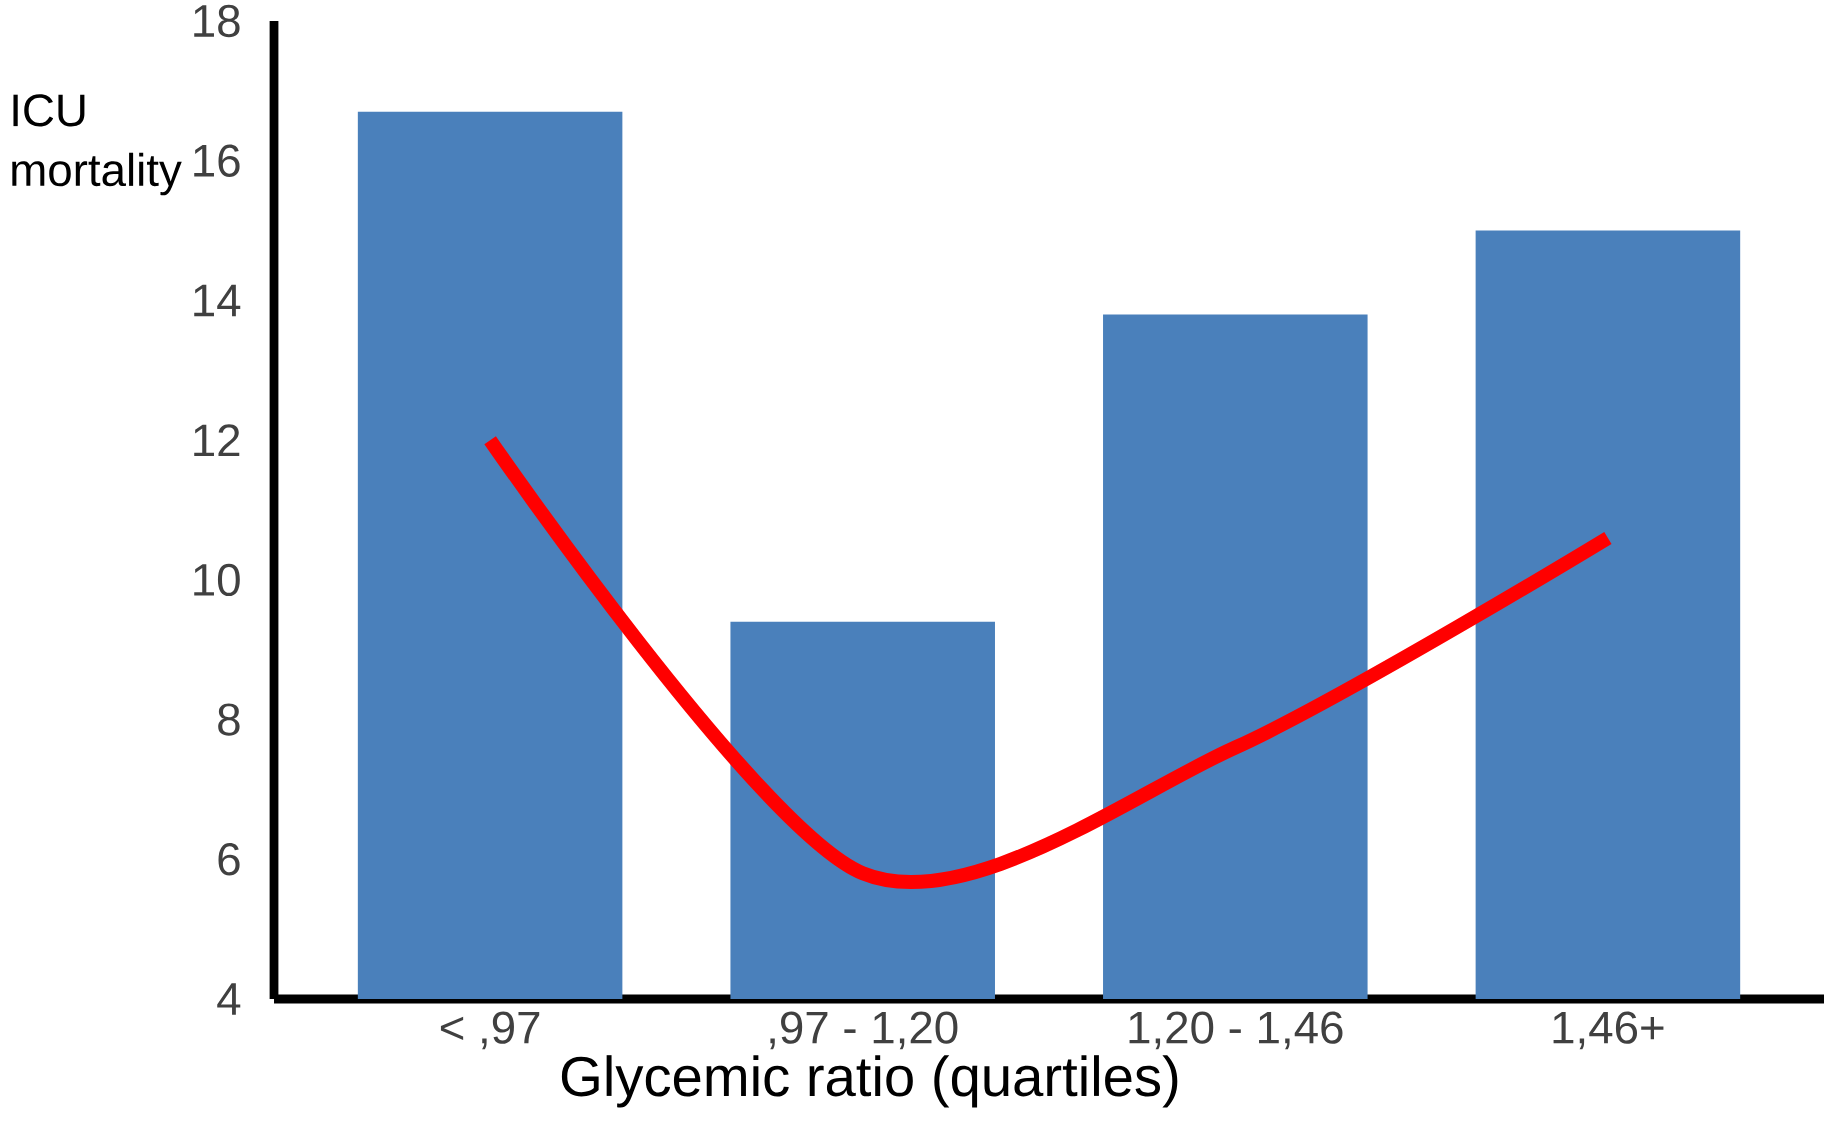 The height and width of the screenshot is (1125, 1827). I want to click on x-axis-title: Glycemic ratio (quartiles), so click(869, 1081).